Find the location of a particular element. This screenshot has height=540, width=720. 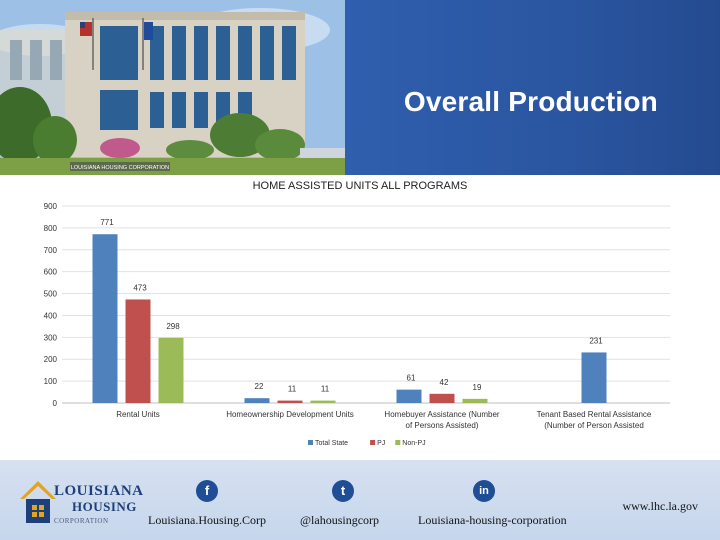

linkedin-link: Louisiana-housing-corporation is located at coordinates (492, 520).